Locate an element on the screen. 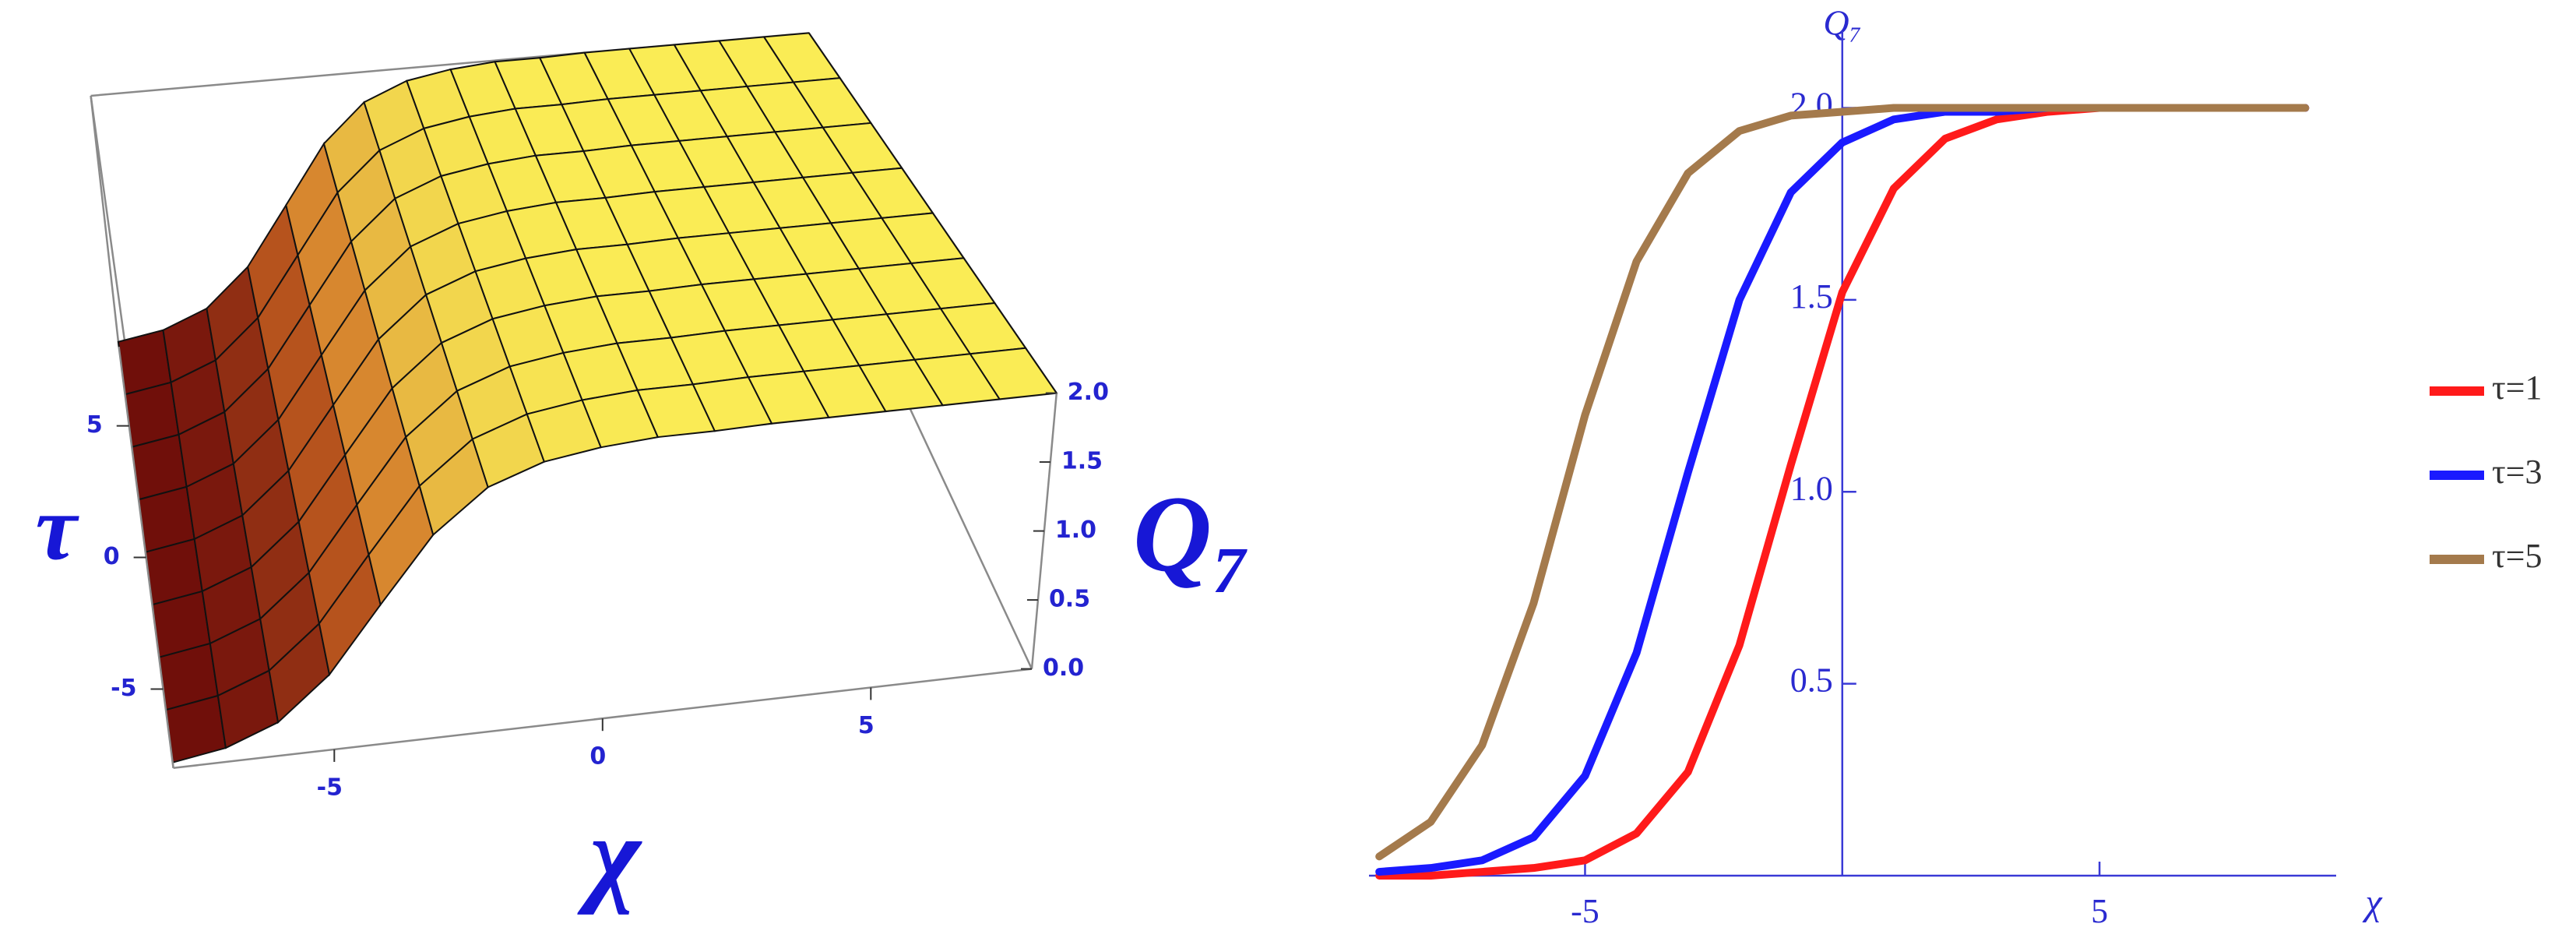 This screenshot has width=2576, height=945. z-tick-label: 1.5 is located at coordinates (1082, 462).